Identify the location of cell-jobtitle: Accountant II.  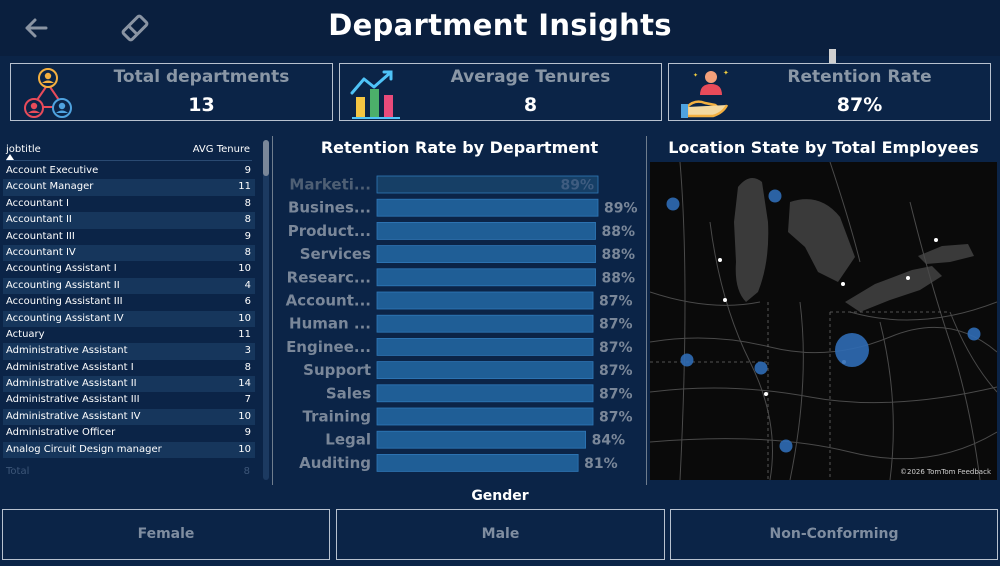
(39, 220).